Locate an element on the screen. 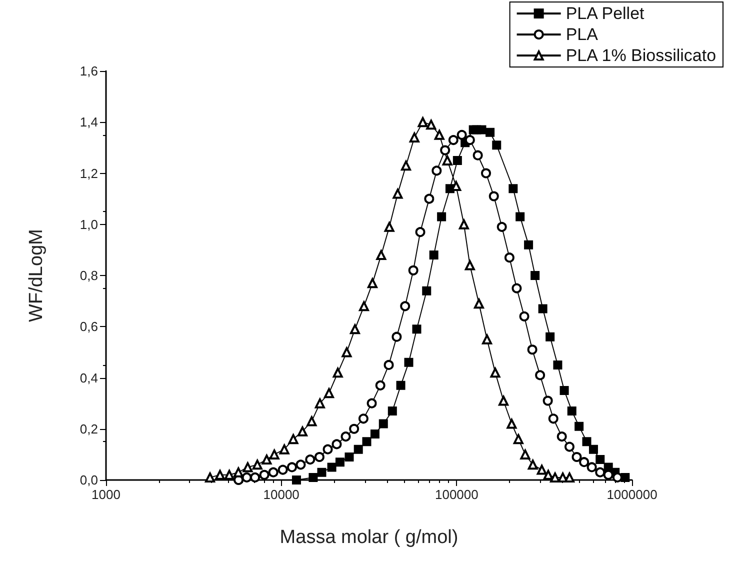  y-tick-label: 1,4 is located at coordinates (89, 122).